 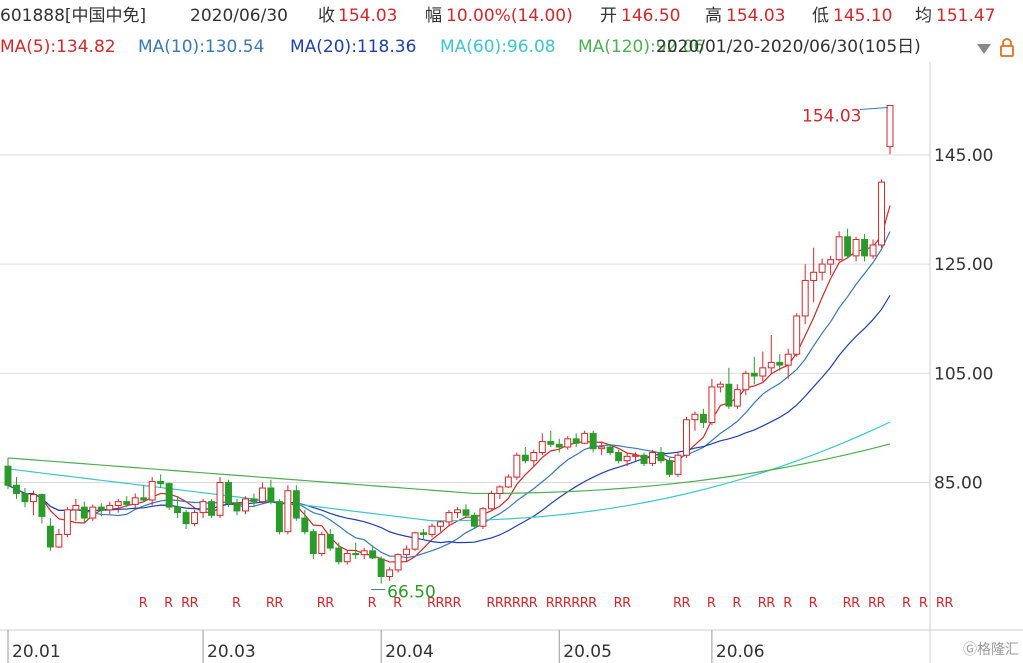 What do you see at coordinates (409, 652) in the screenshot?
I see `x-tick-label-2: 20.04` at bounding box center [409, 652].